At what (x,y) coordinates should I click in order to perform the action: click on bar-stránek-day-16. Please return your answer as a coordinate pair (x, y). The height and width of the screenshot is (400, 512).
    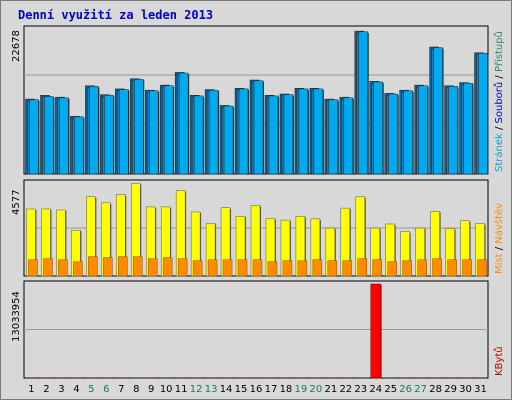
    Looking at the image, I should click on (258, 127).